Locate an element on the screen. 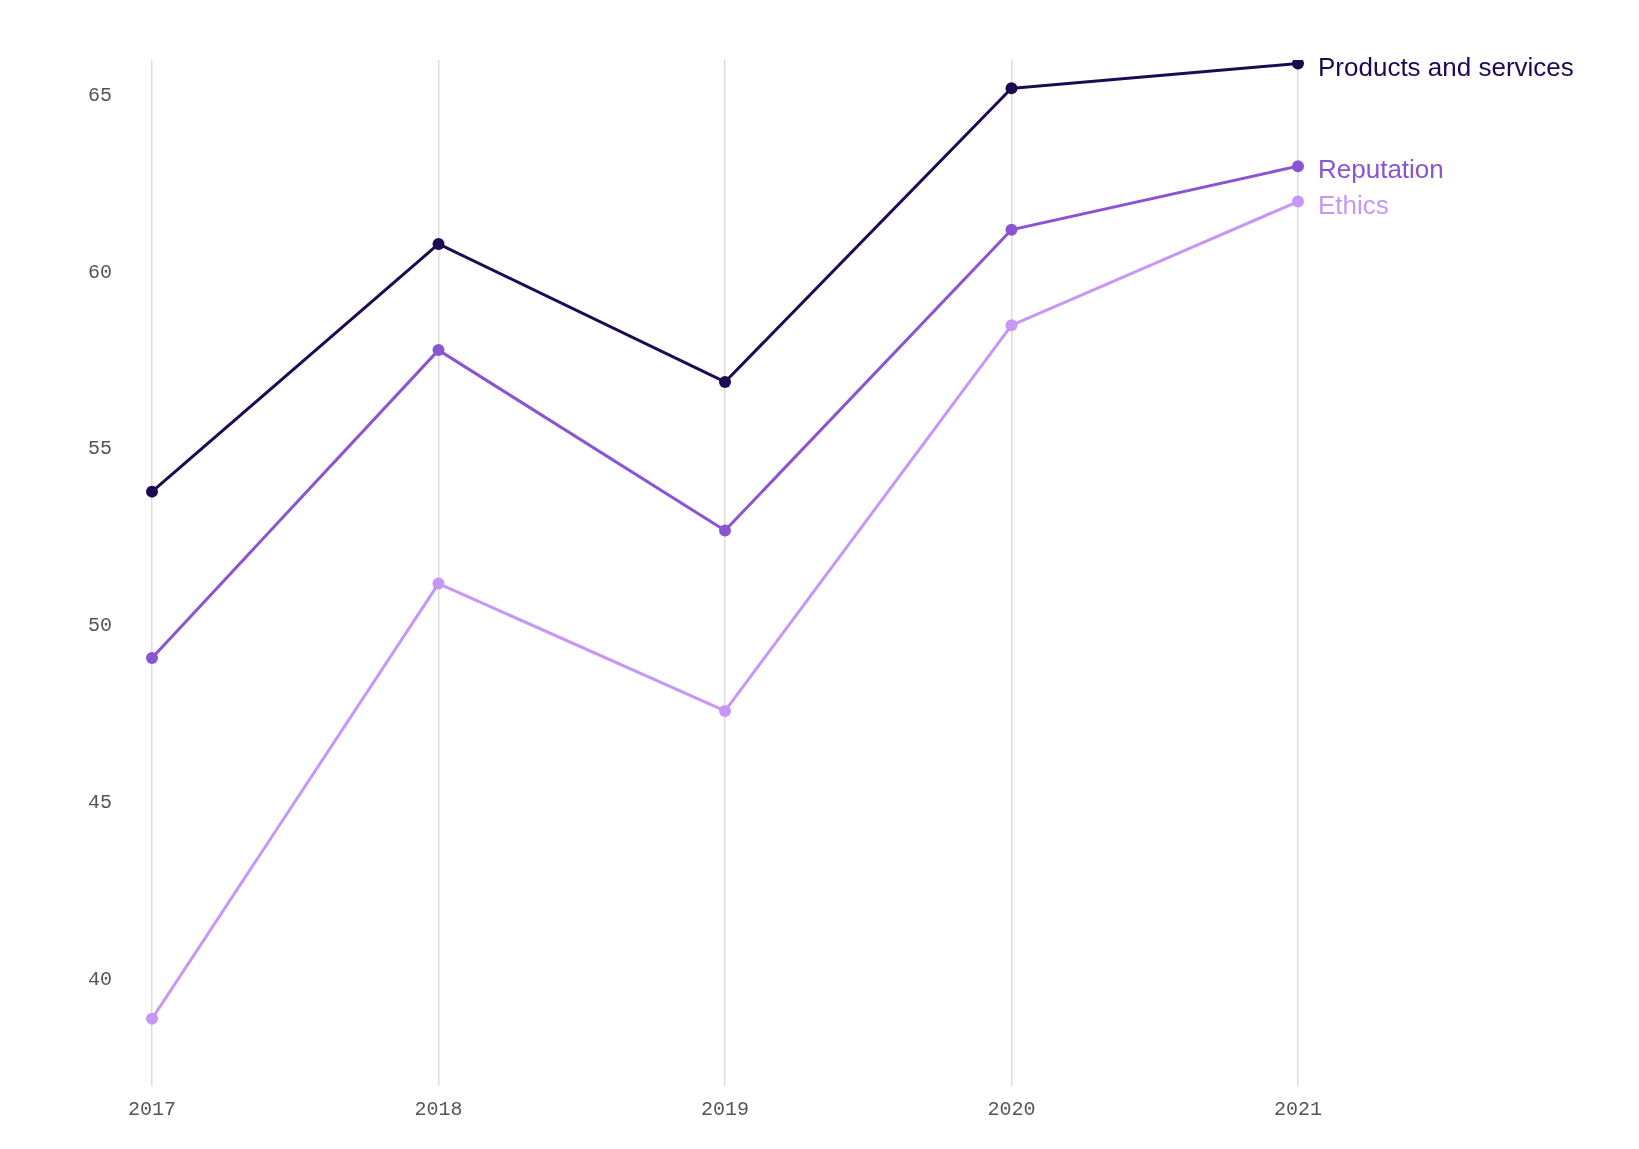 This screenshot has height=1149, width=1639. y-tick-label: 45 is located at coordinates (99, 803).